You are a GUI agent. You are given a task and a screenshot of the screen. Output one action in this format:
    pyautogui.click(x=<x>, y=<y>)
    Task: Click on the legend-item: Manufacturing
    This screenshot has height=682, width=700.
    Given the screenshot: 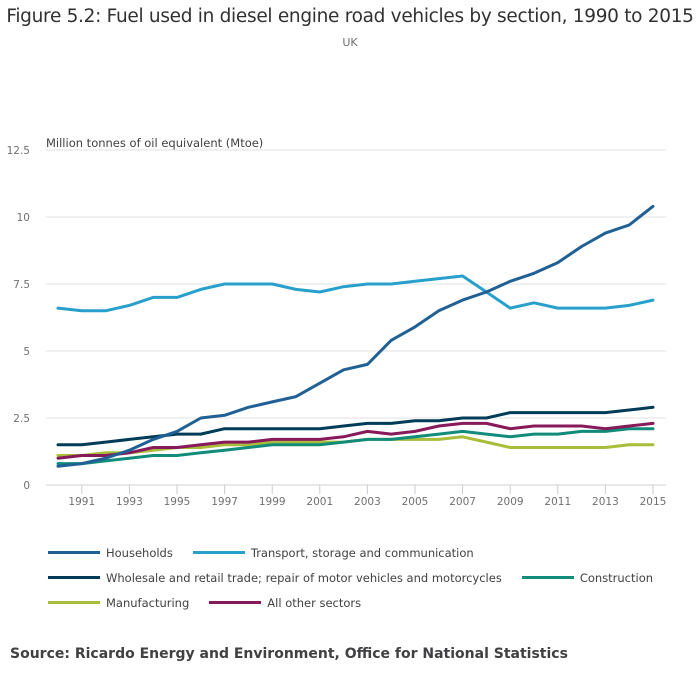 What is the action you would take?
    pyautogui.click(x=118, y=603)
    